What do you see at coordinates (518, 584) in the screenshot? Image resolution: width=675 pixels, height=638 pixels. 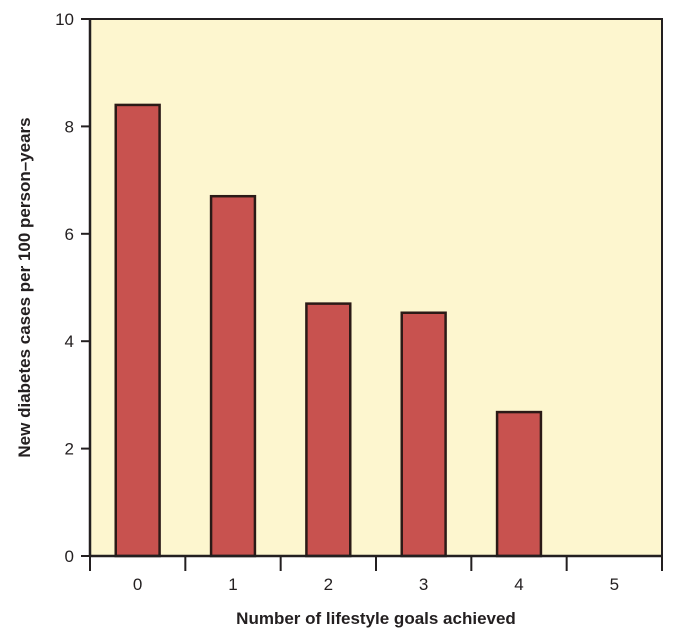 I see `x-tick-label: 4` at bounding box center [518, 584].